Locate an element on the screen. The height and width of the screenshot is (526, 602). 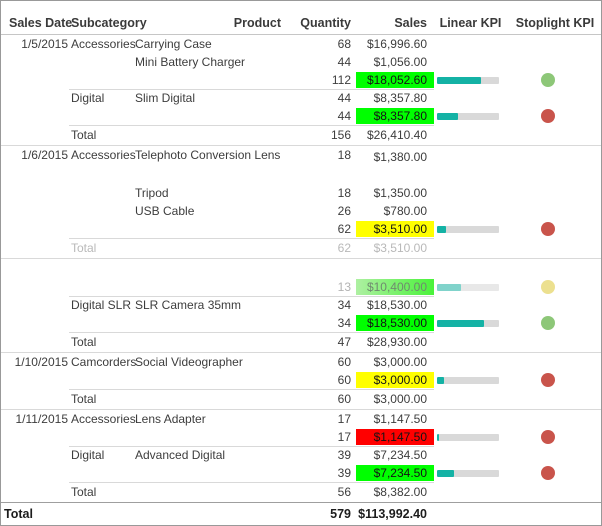
cell-quantity: 17 is located at coordinates (344, 437).